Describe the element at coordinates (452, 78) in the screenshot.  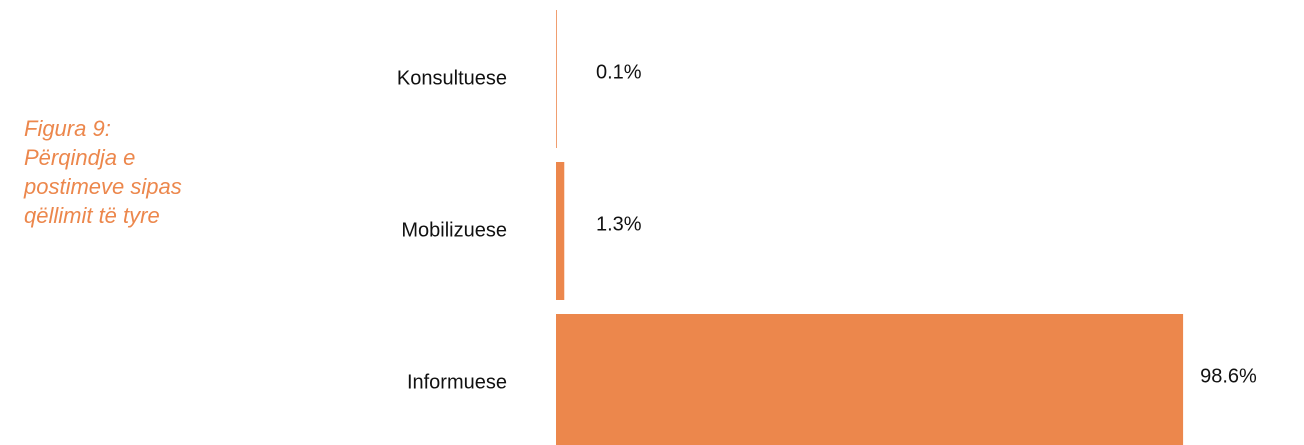
I see `y-tick-label: Konsultuese` at that location.